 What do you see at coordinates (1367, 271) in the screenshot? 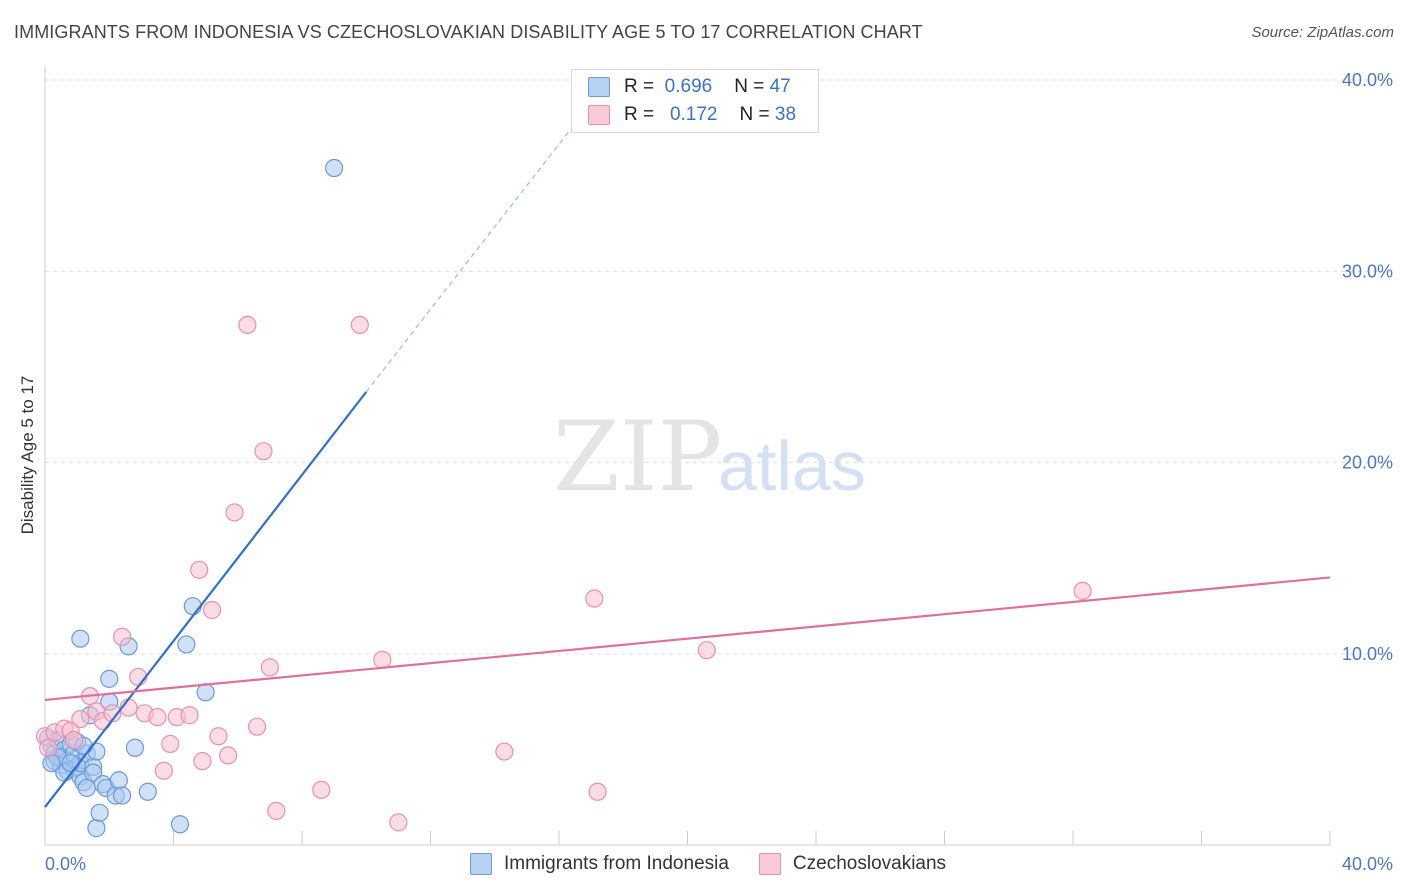
I see `y-tick-label: 30.0%` at bounding box center [1367, 271].